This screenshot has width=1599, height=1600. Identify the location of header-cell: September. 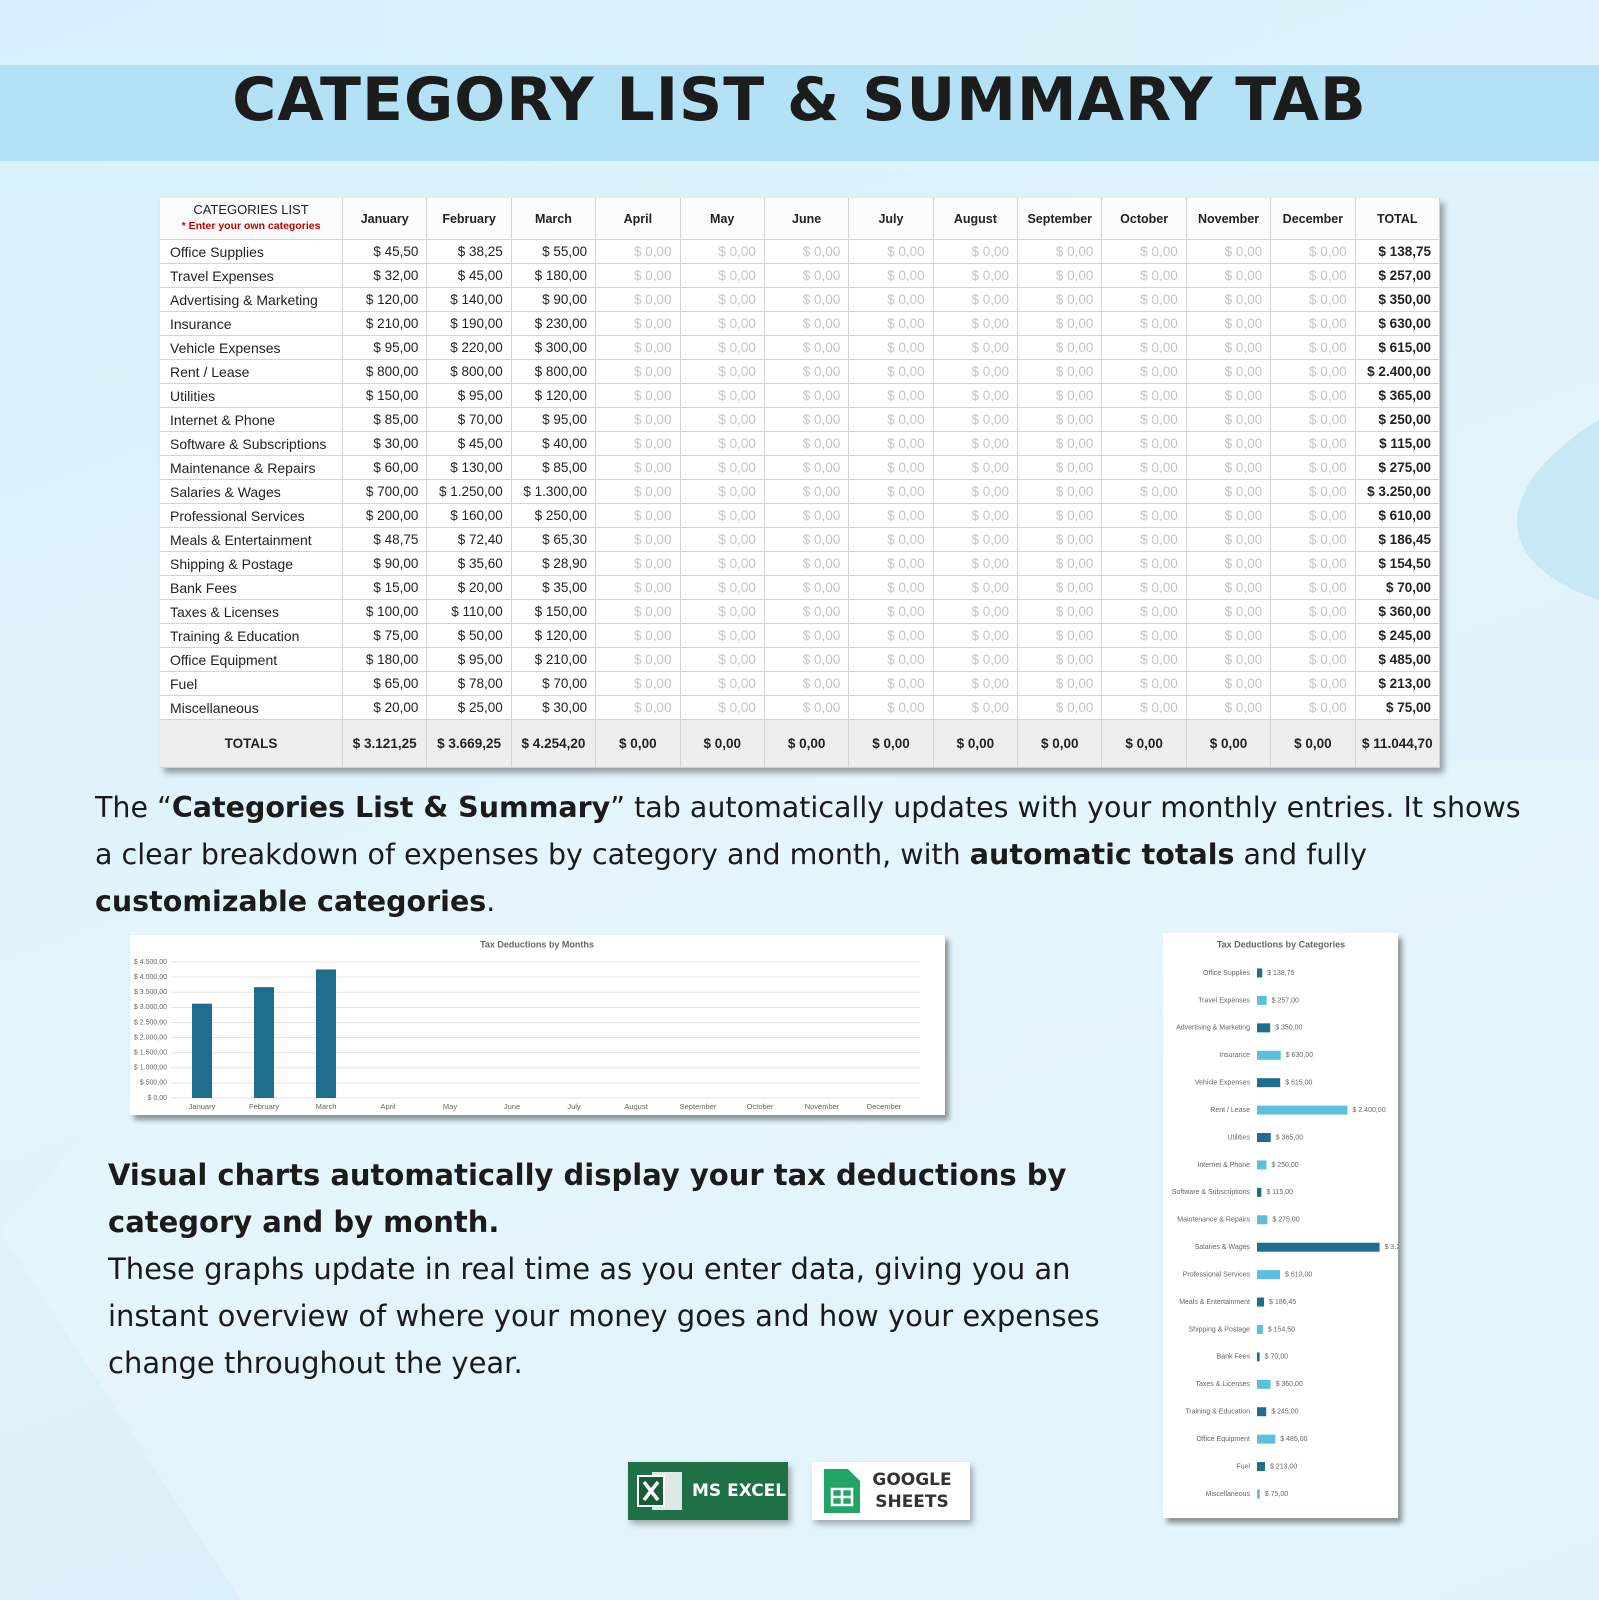
(1060, 219).